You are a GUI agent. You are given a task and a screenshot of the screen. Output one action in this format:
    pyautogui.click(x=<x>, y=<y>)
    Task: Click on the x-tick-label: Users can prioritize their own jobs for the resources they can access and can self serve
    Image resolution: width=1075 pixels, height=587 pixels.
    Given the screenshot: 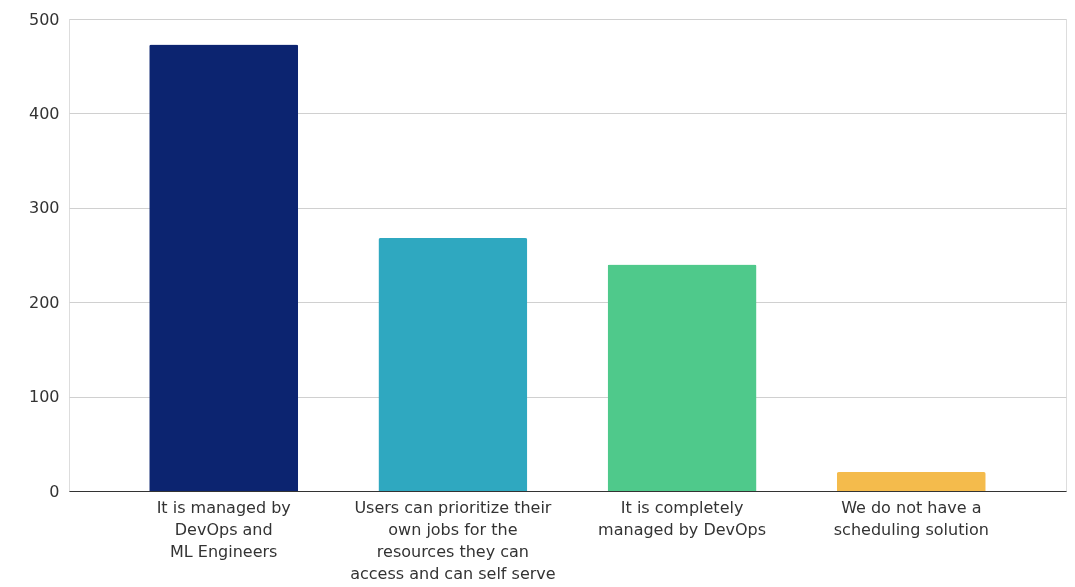 What is the action you would take?
    pyautogui.click(x=453, y=540)
    